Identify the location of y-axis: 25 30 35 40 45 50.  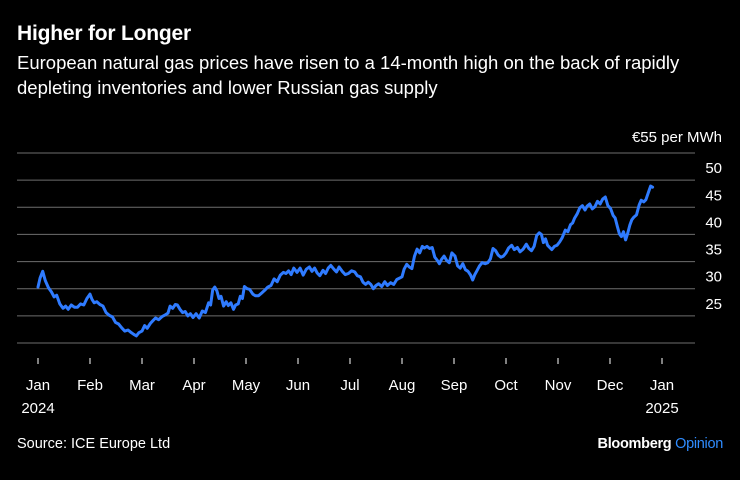
(713, 236).